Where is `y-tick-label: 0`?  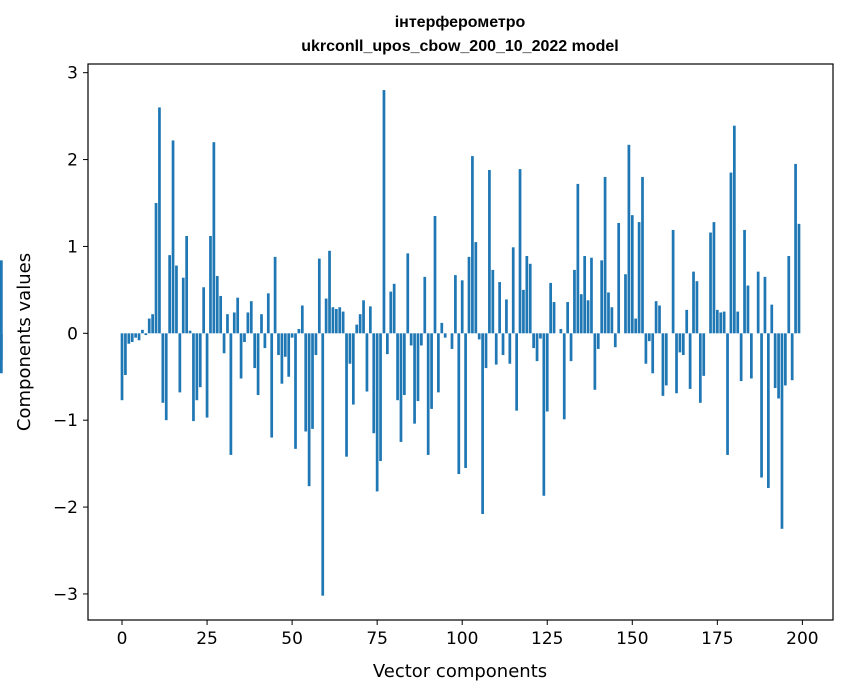
y-tick-label: 0 is located at coordinates (72, 334).